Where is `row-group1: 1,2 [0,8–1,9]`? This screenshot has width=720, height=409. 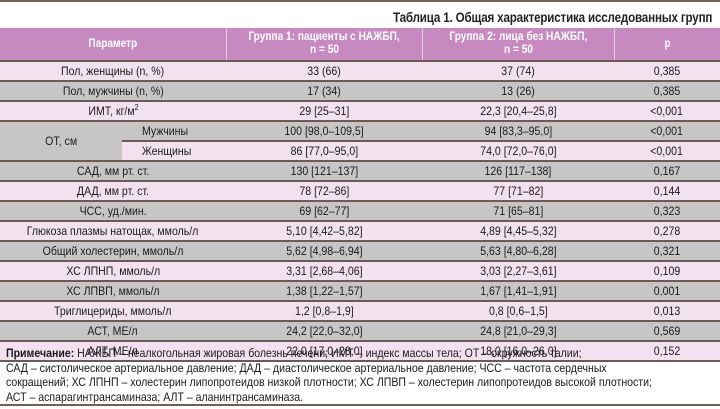 row-group1: 1,2 [0,8–1,9] is located at coordinates (324, 311).